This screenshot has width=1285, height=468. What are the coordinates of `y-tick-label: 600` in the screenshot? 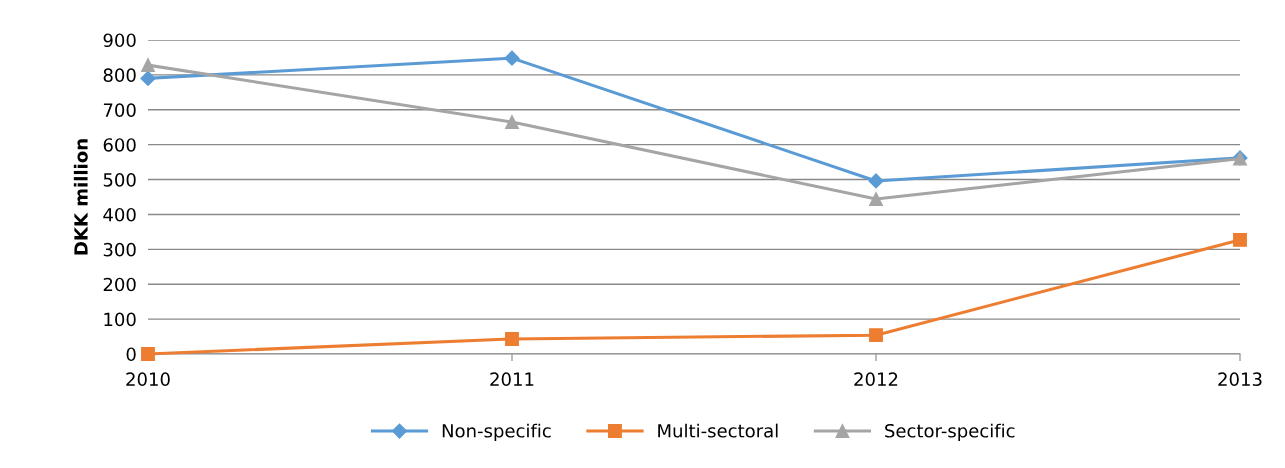 It's located at (119, 145).